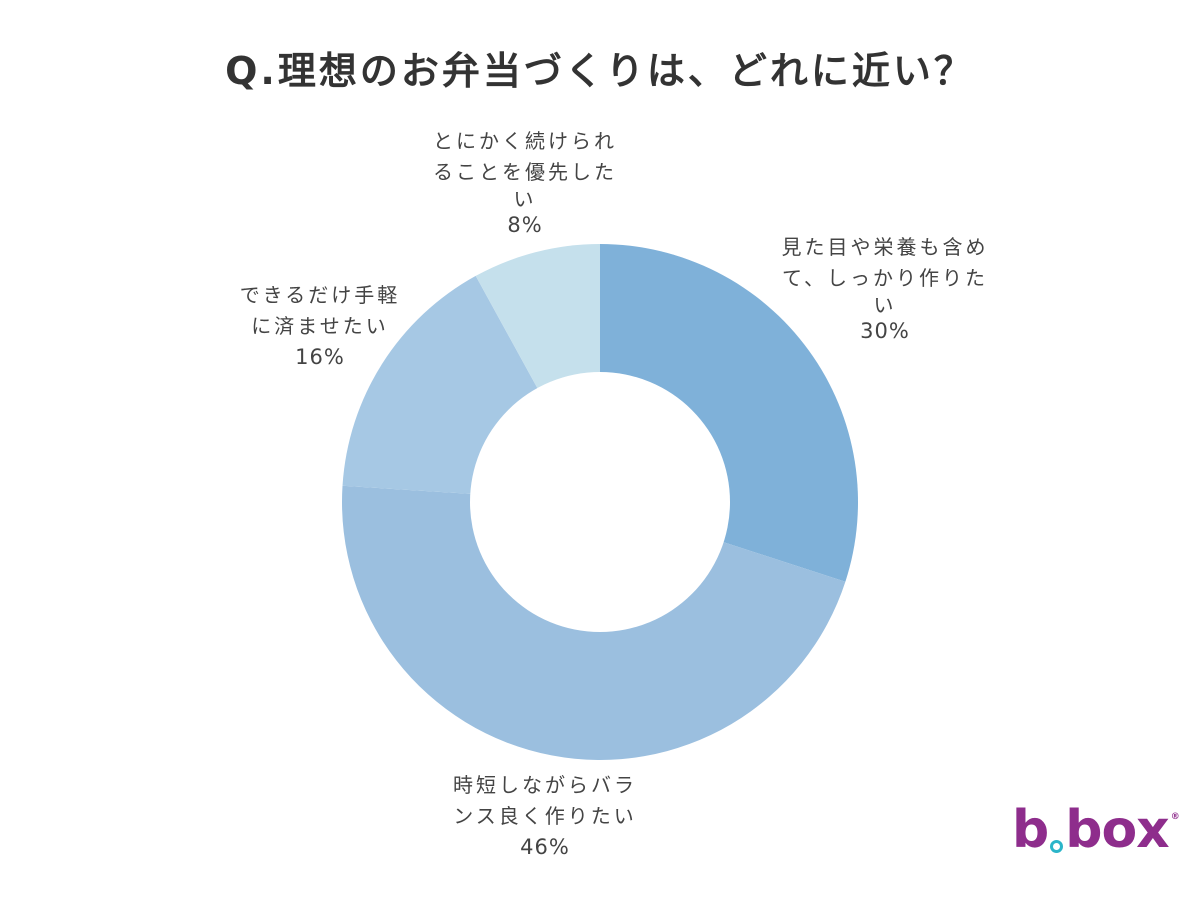 The width and height of the screenshot is (1200, 900). I want to click on chart-title: Q.理想のお弁当づくりは、どれに近い？, so click(600, 71).